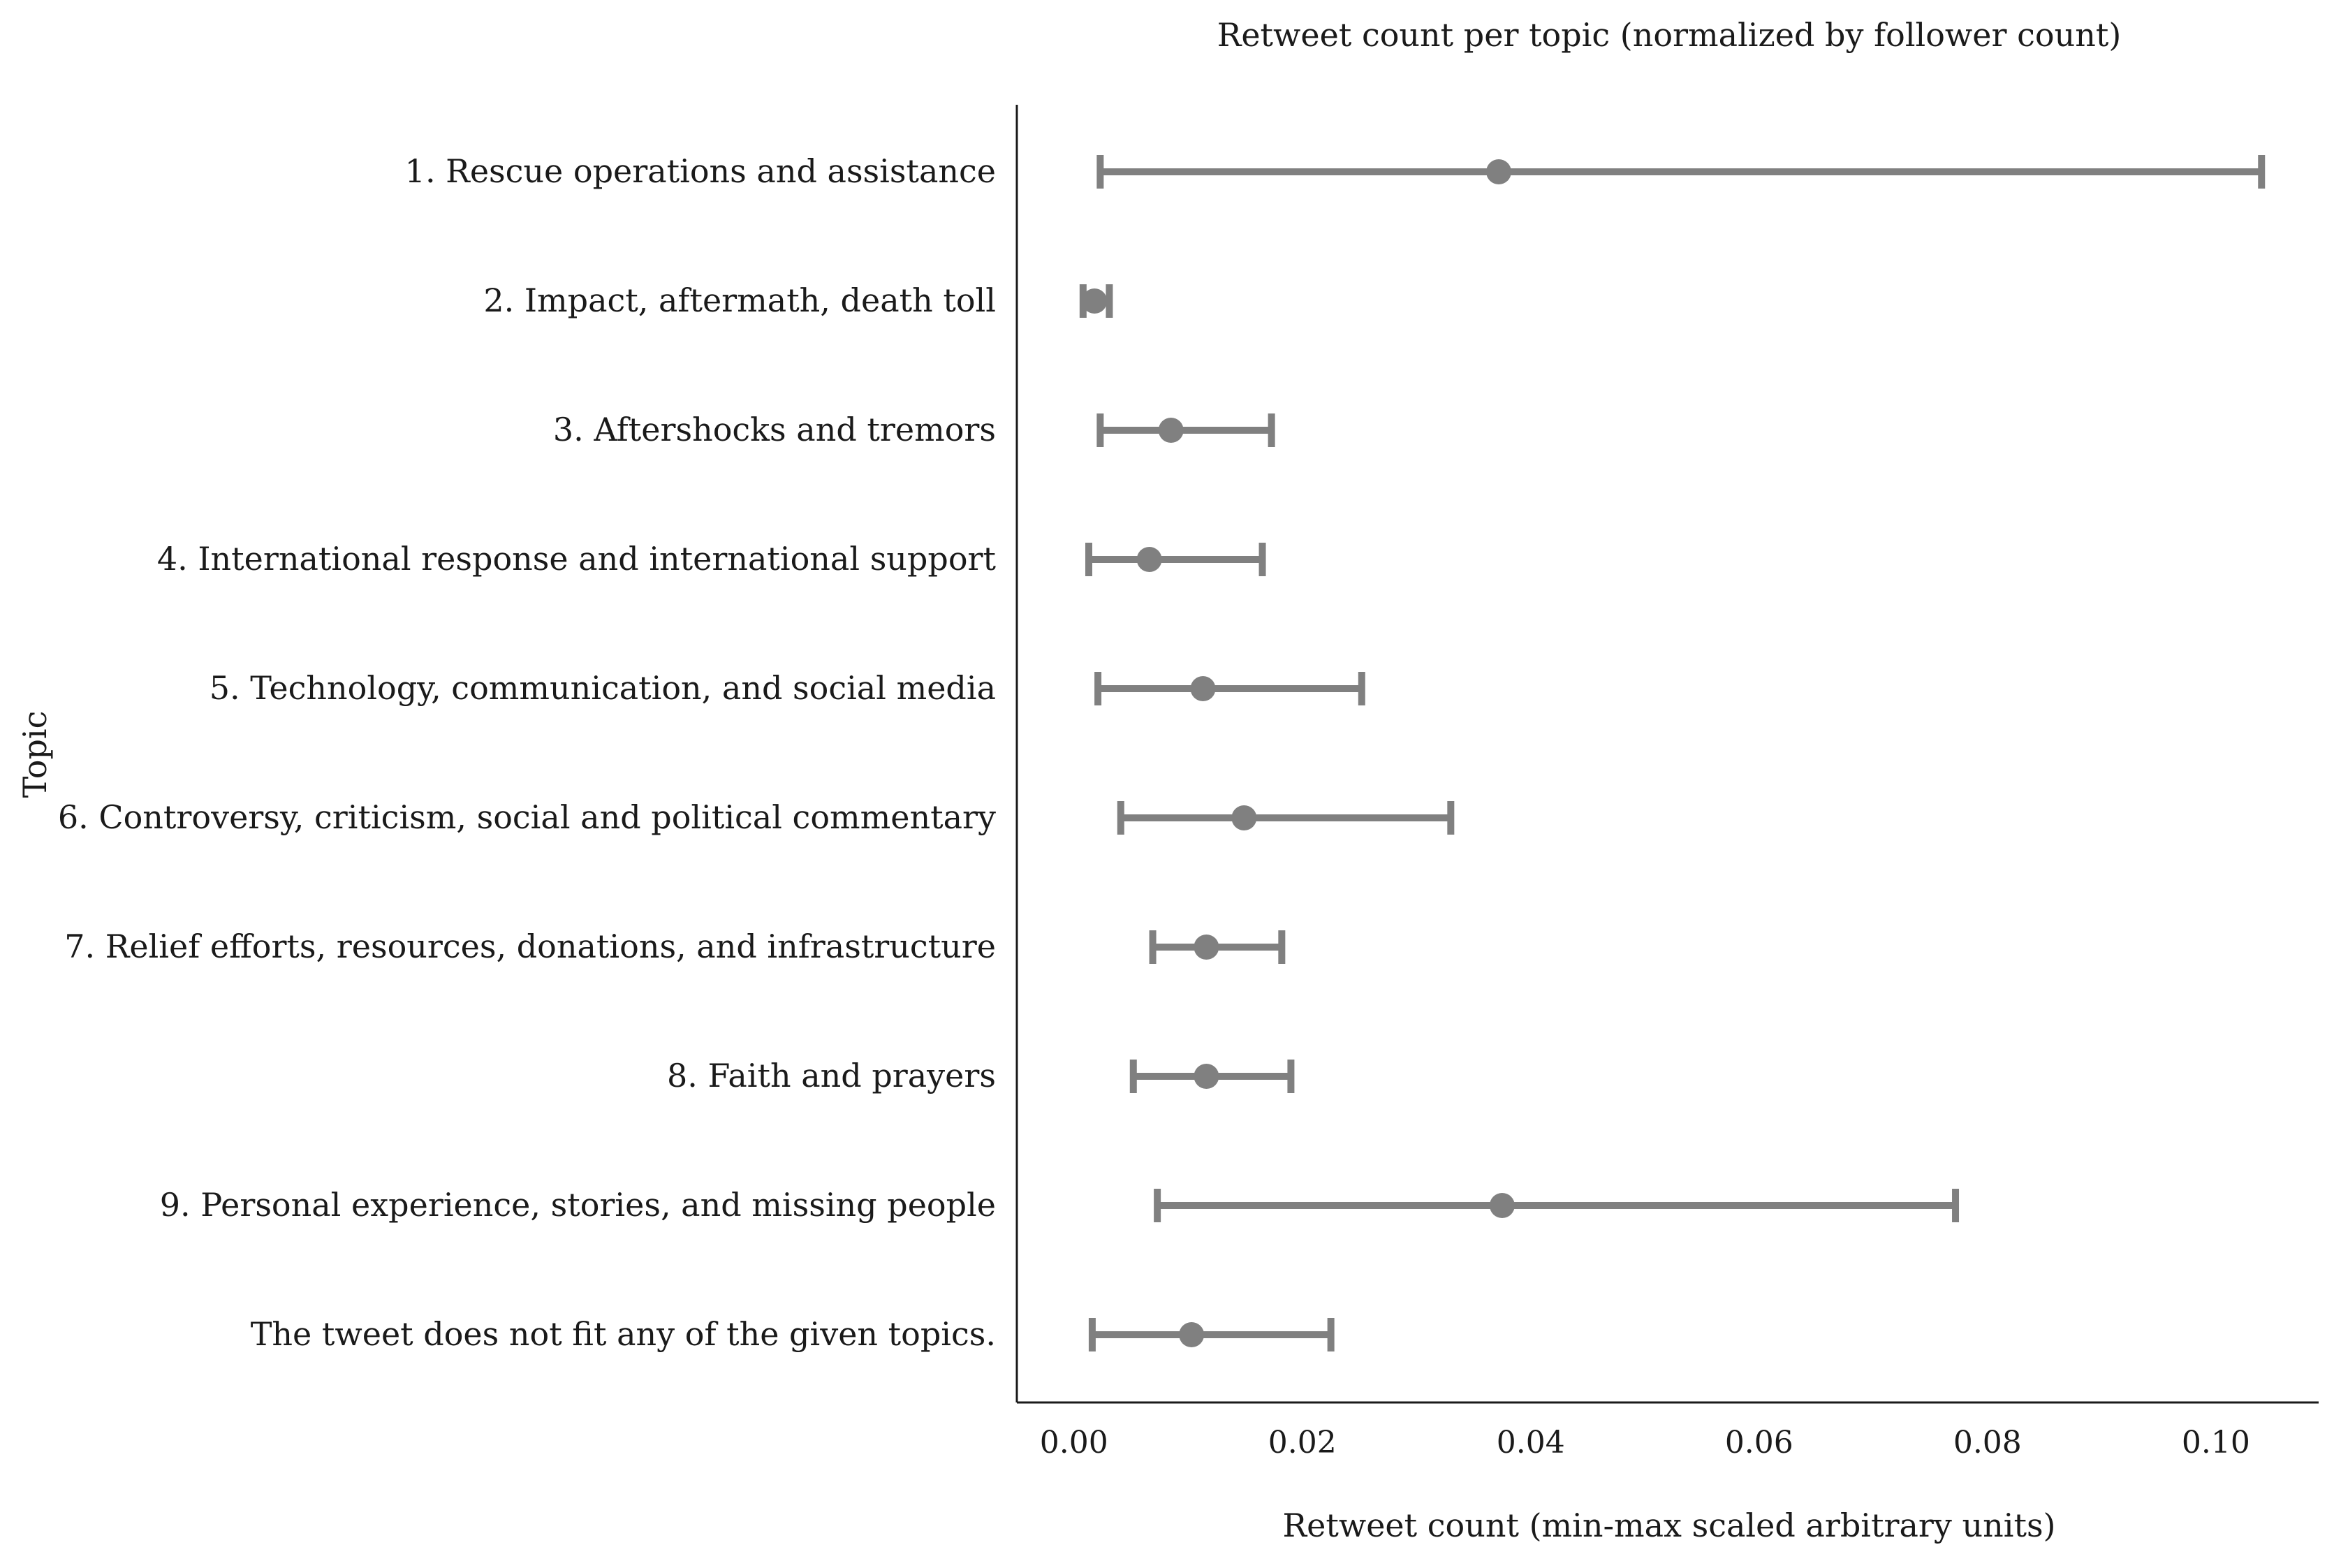 The width and height of the screenshot is (2334, 1568). What do you see at coordinates (1645, 1443) in the screenshot?
I see `x-ticks: 0.00 0.02 0.04 0.06 0.08 0.10` at bounding box center [1645, 1443].